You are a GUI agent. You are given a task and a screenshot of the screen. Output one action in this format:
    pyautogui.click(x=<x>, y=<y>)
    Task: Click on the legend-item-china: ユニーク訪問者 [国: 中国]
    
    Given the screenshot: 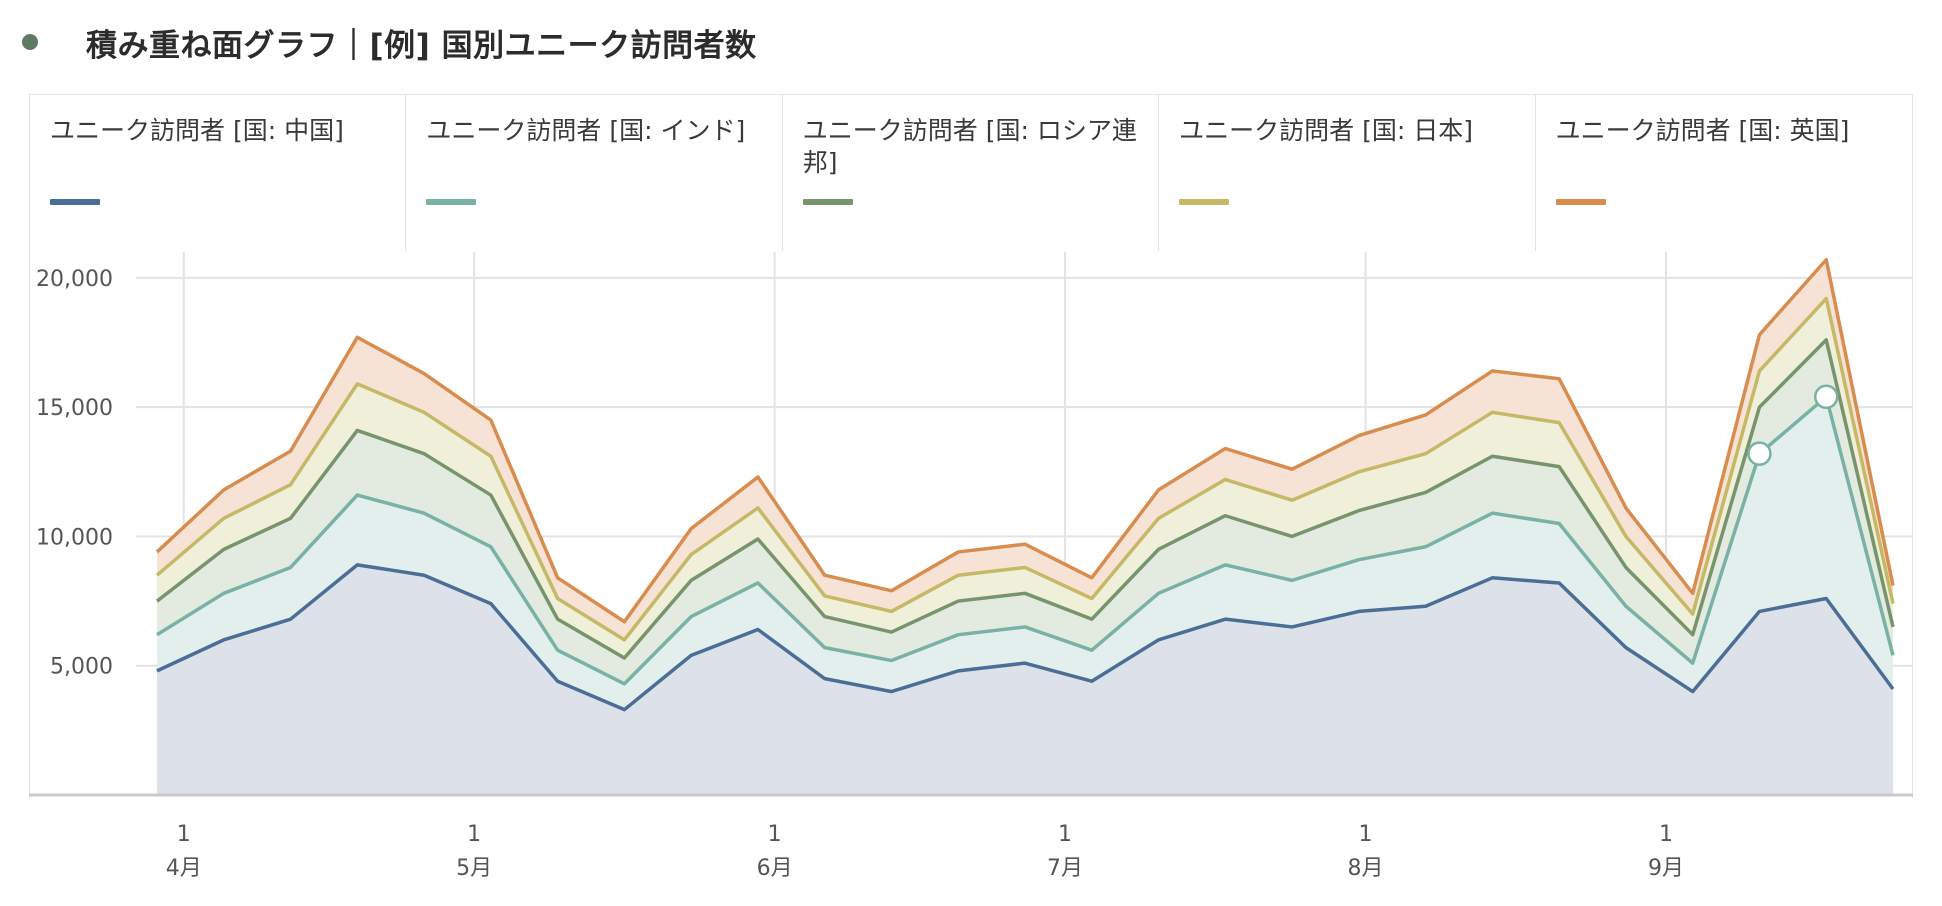 What is the action you would take?
    pyautogui.click(x=218, y=173)
    